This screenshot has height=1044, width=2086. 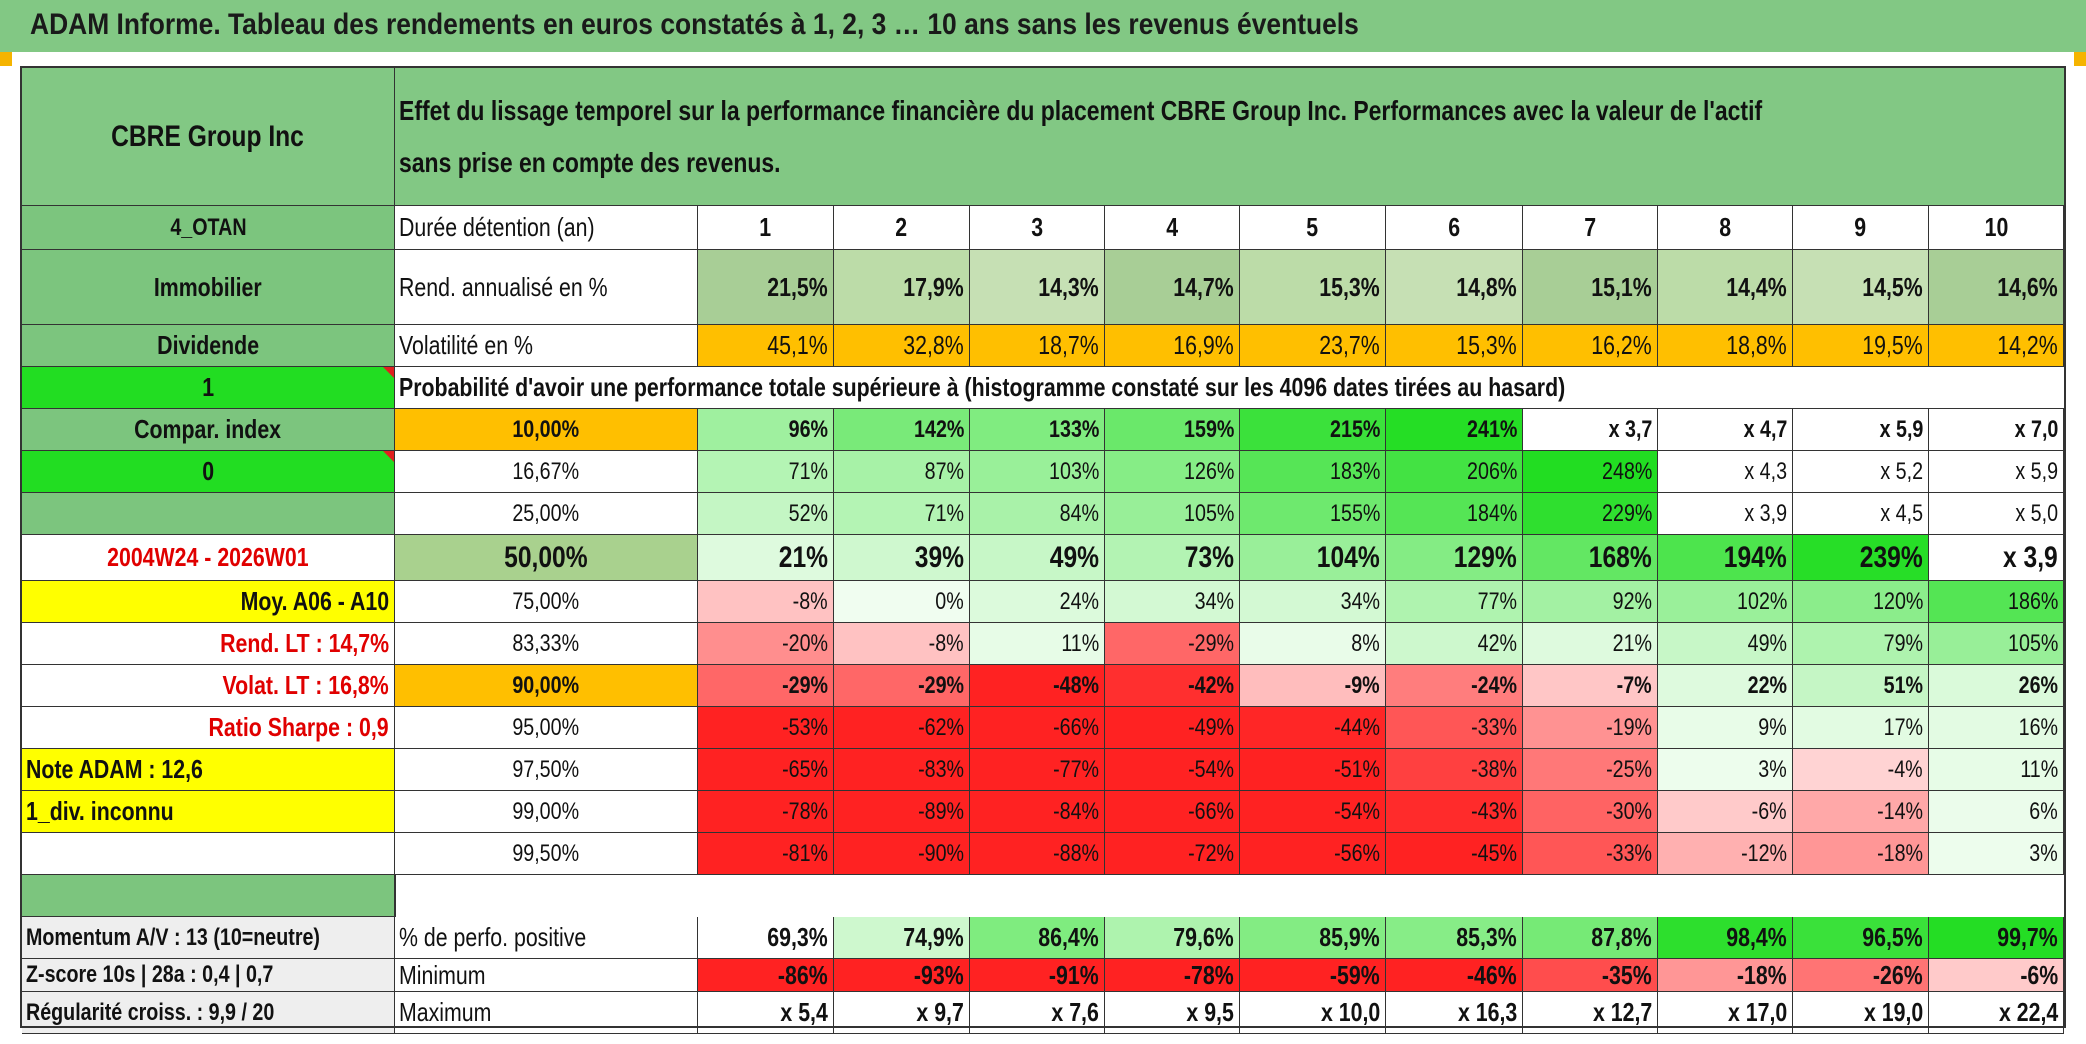 What do you see at coordinates (1725, 854) in the screenshot?
I see `probability-value: -12%` at bounding box center [1725, 854].